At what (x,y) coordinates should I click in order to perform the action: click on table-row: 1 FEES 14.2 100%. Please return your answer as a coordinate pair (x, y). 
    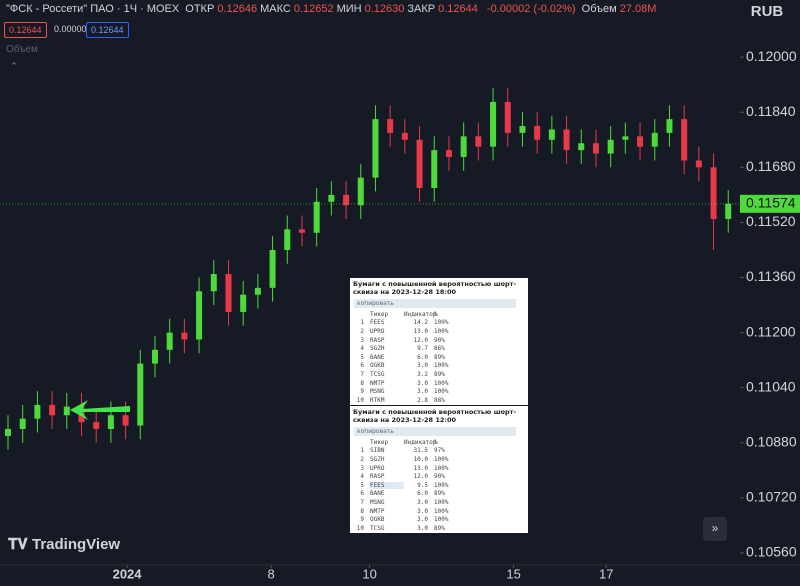
    Looking at the image, I should click on (439, 323).